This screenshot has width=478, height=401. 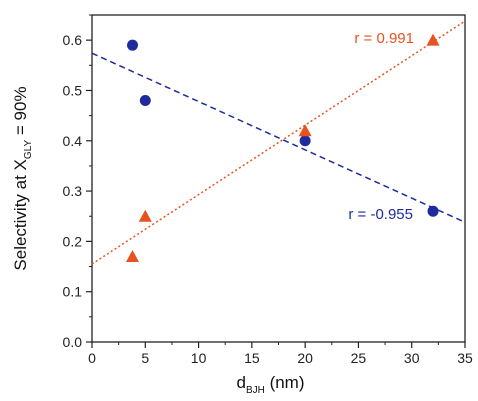 What do you see at coordinates (465, 358) in the screenshot?
I see `x-tick-label: 35` at bounding box center [465, 358].